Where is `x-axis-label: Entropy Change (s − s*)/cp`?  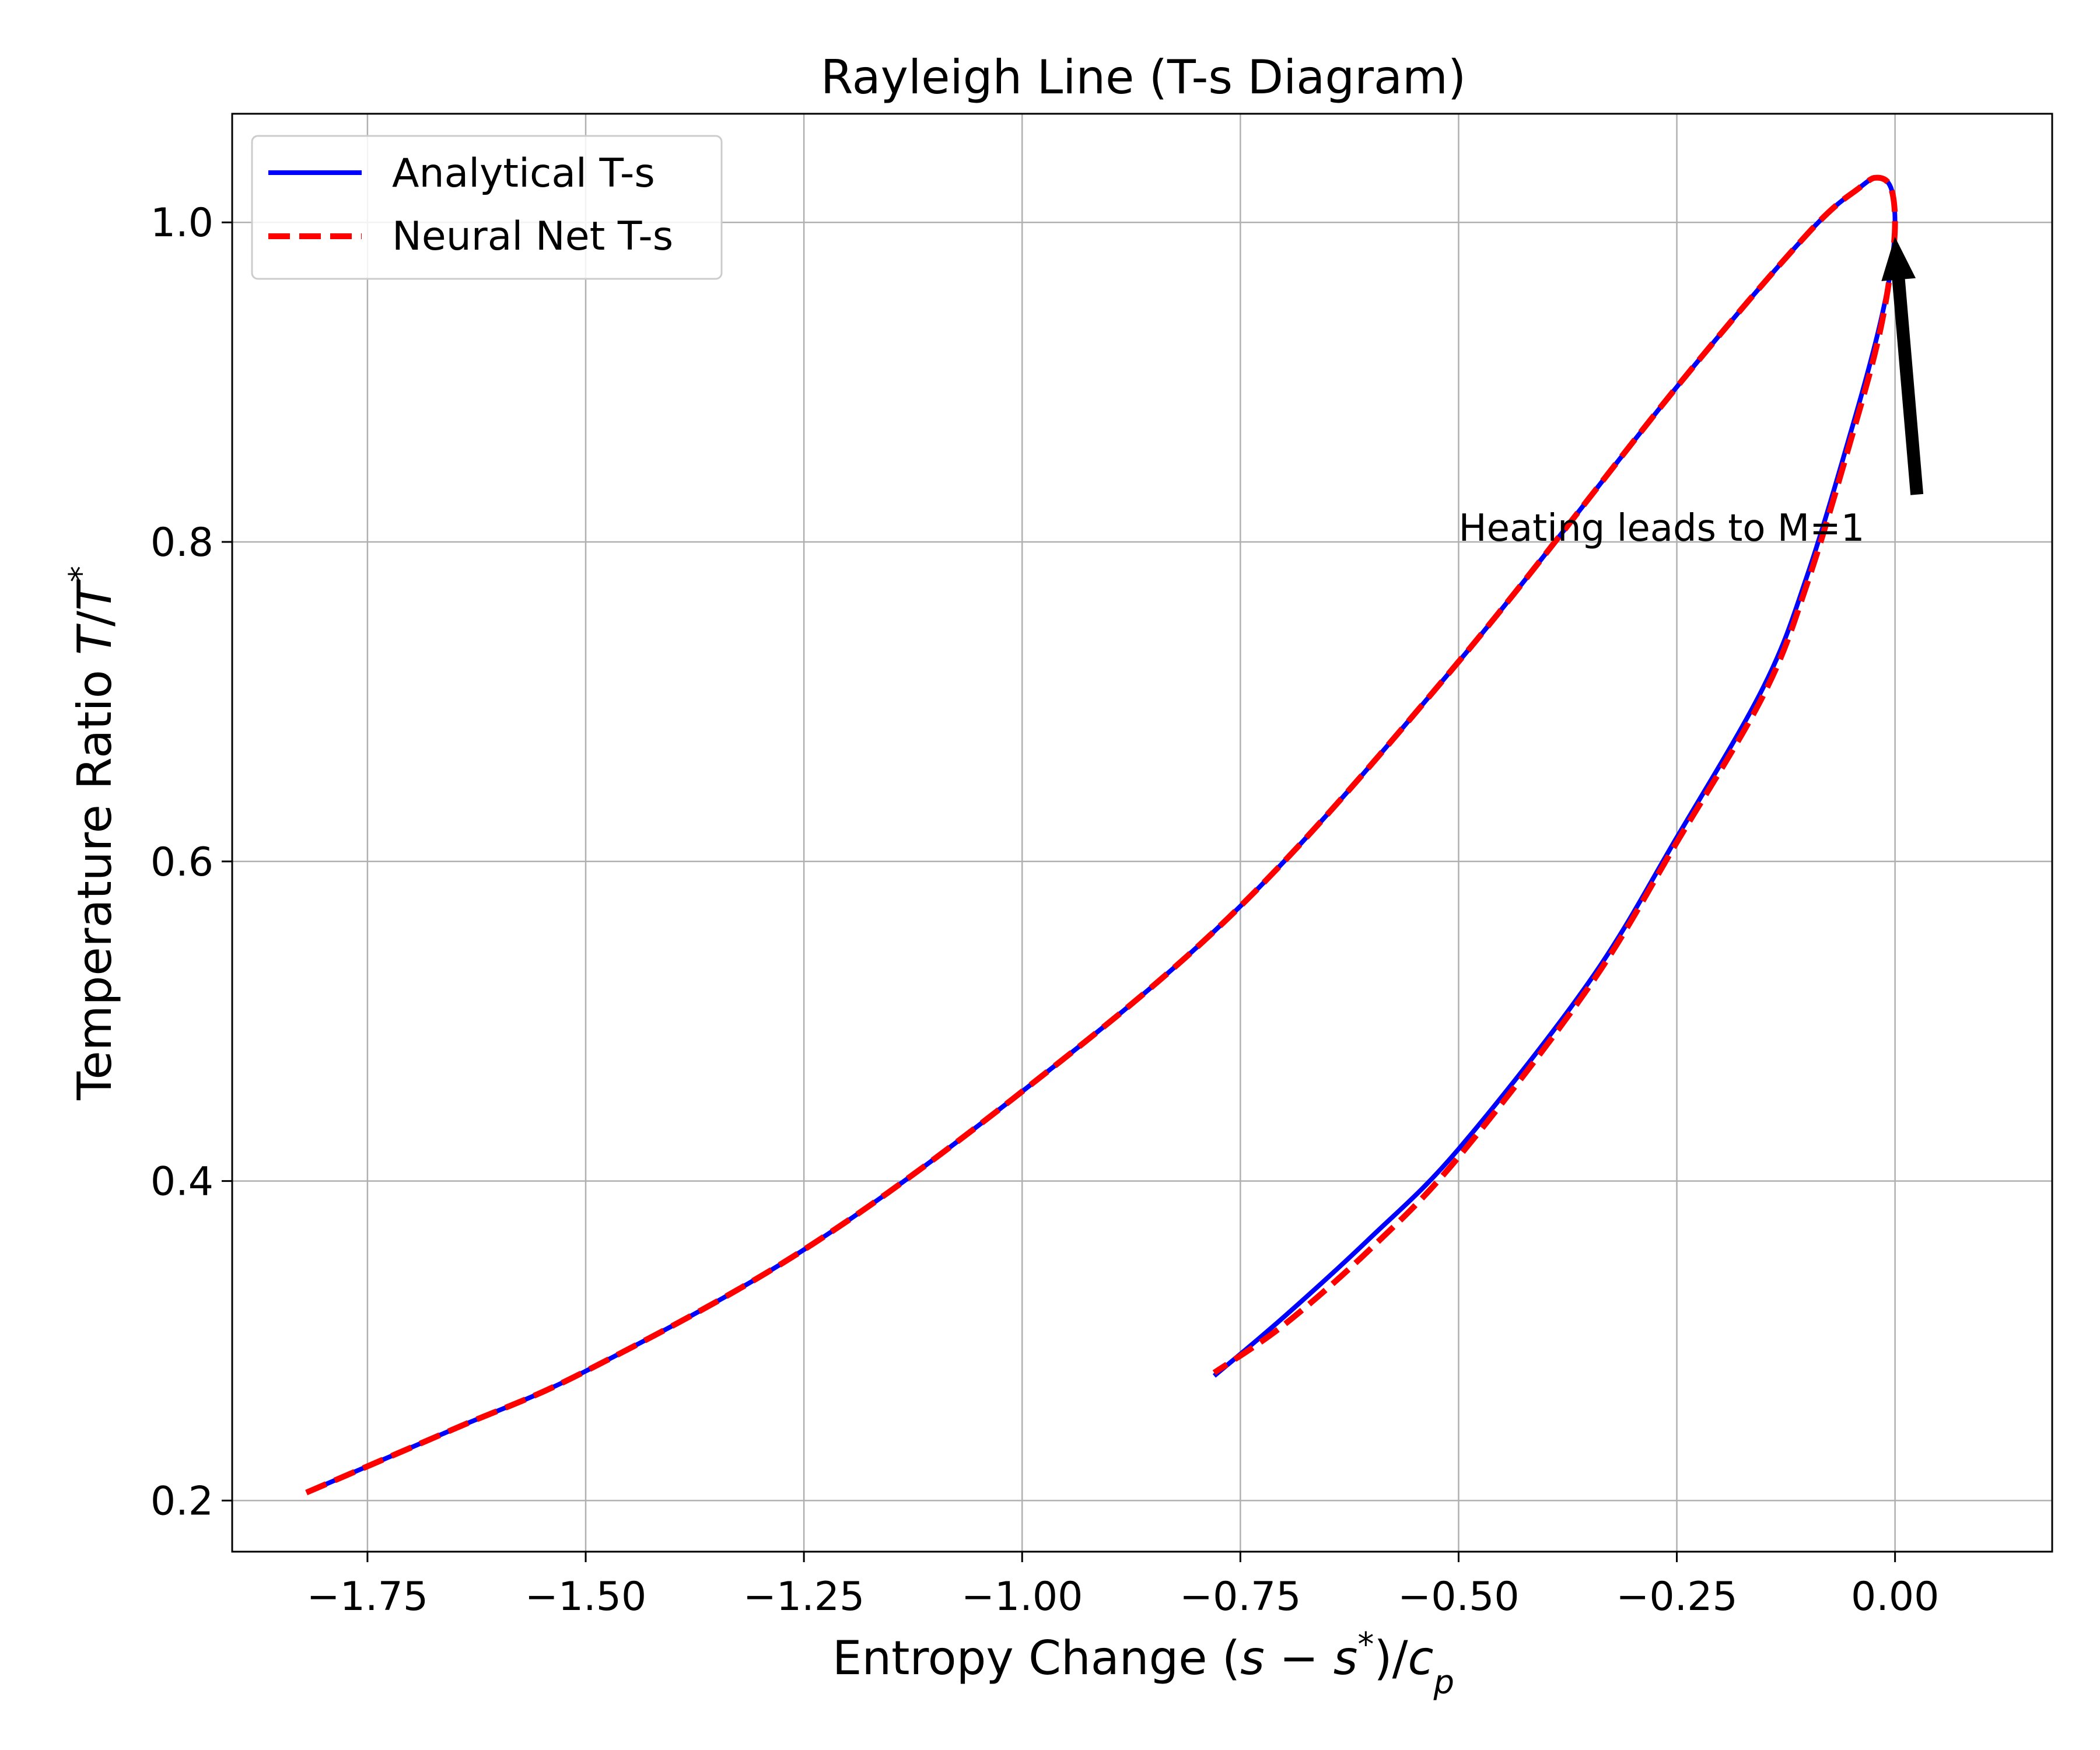 x-axis-label: Entropy Change (s − s*)/cp is located at coordinates (1143, 1664).